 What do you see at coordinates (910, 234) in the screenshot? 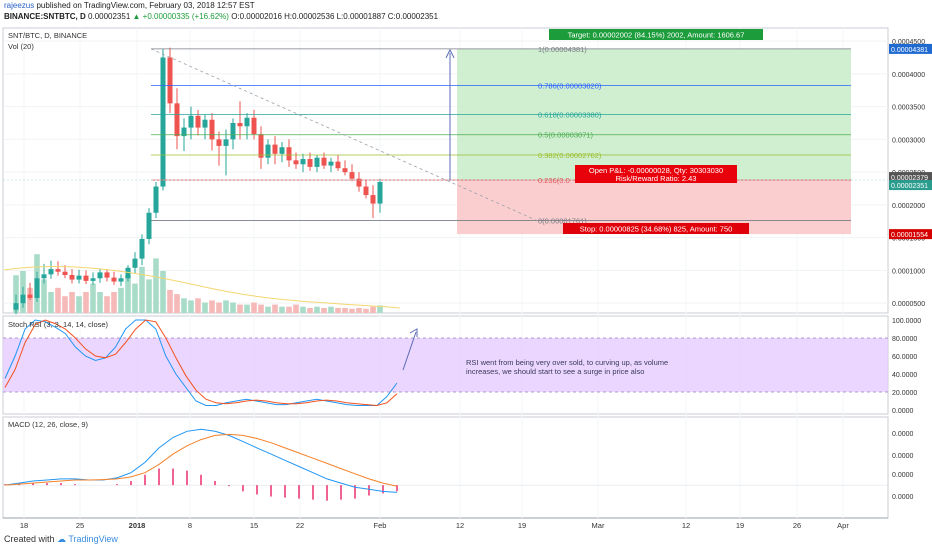
I see `price-axis-badge` at bounding box center [910, 234].